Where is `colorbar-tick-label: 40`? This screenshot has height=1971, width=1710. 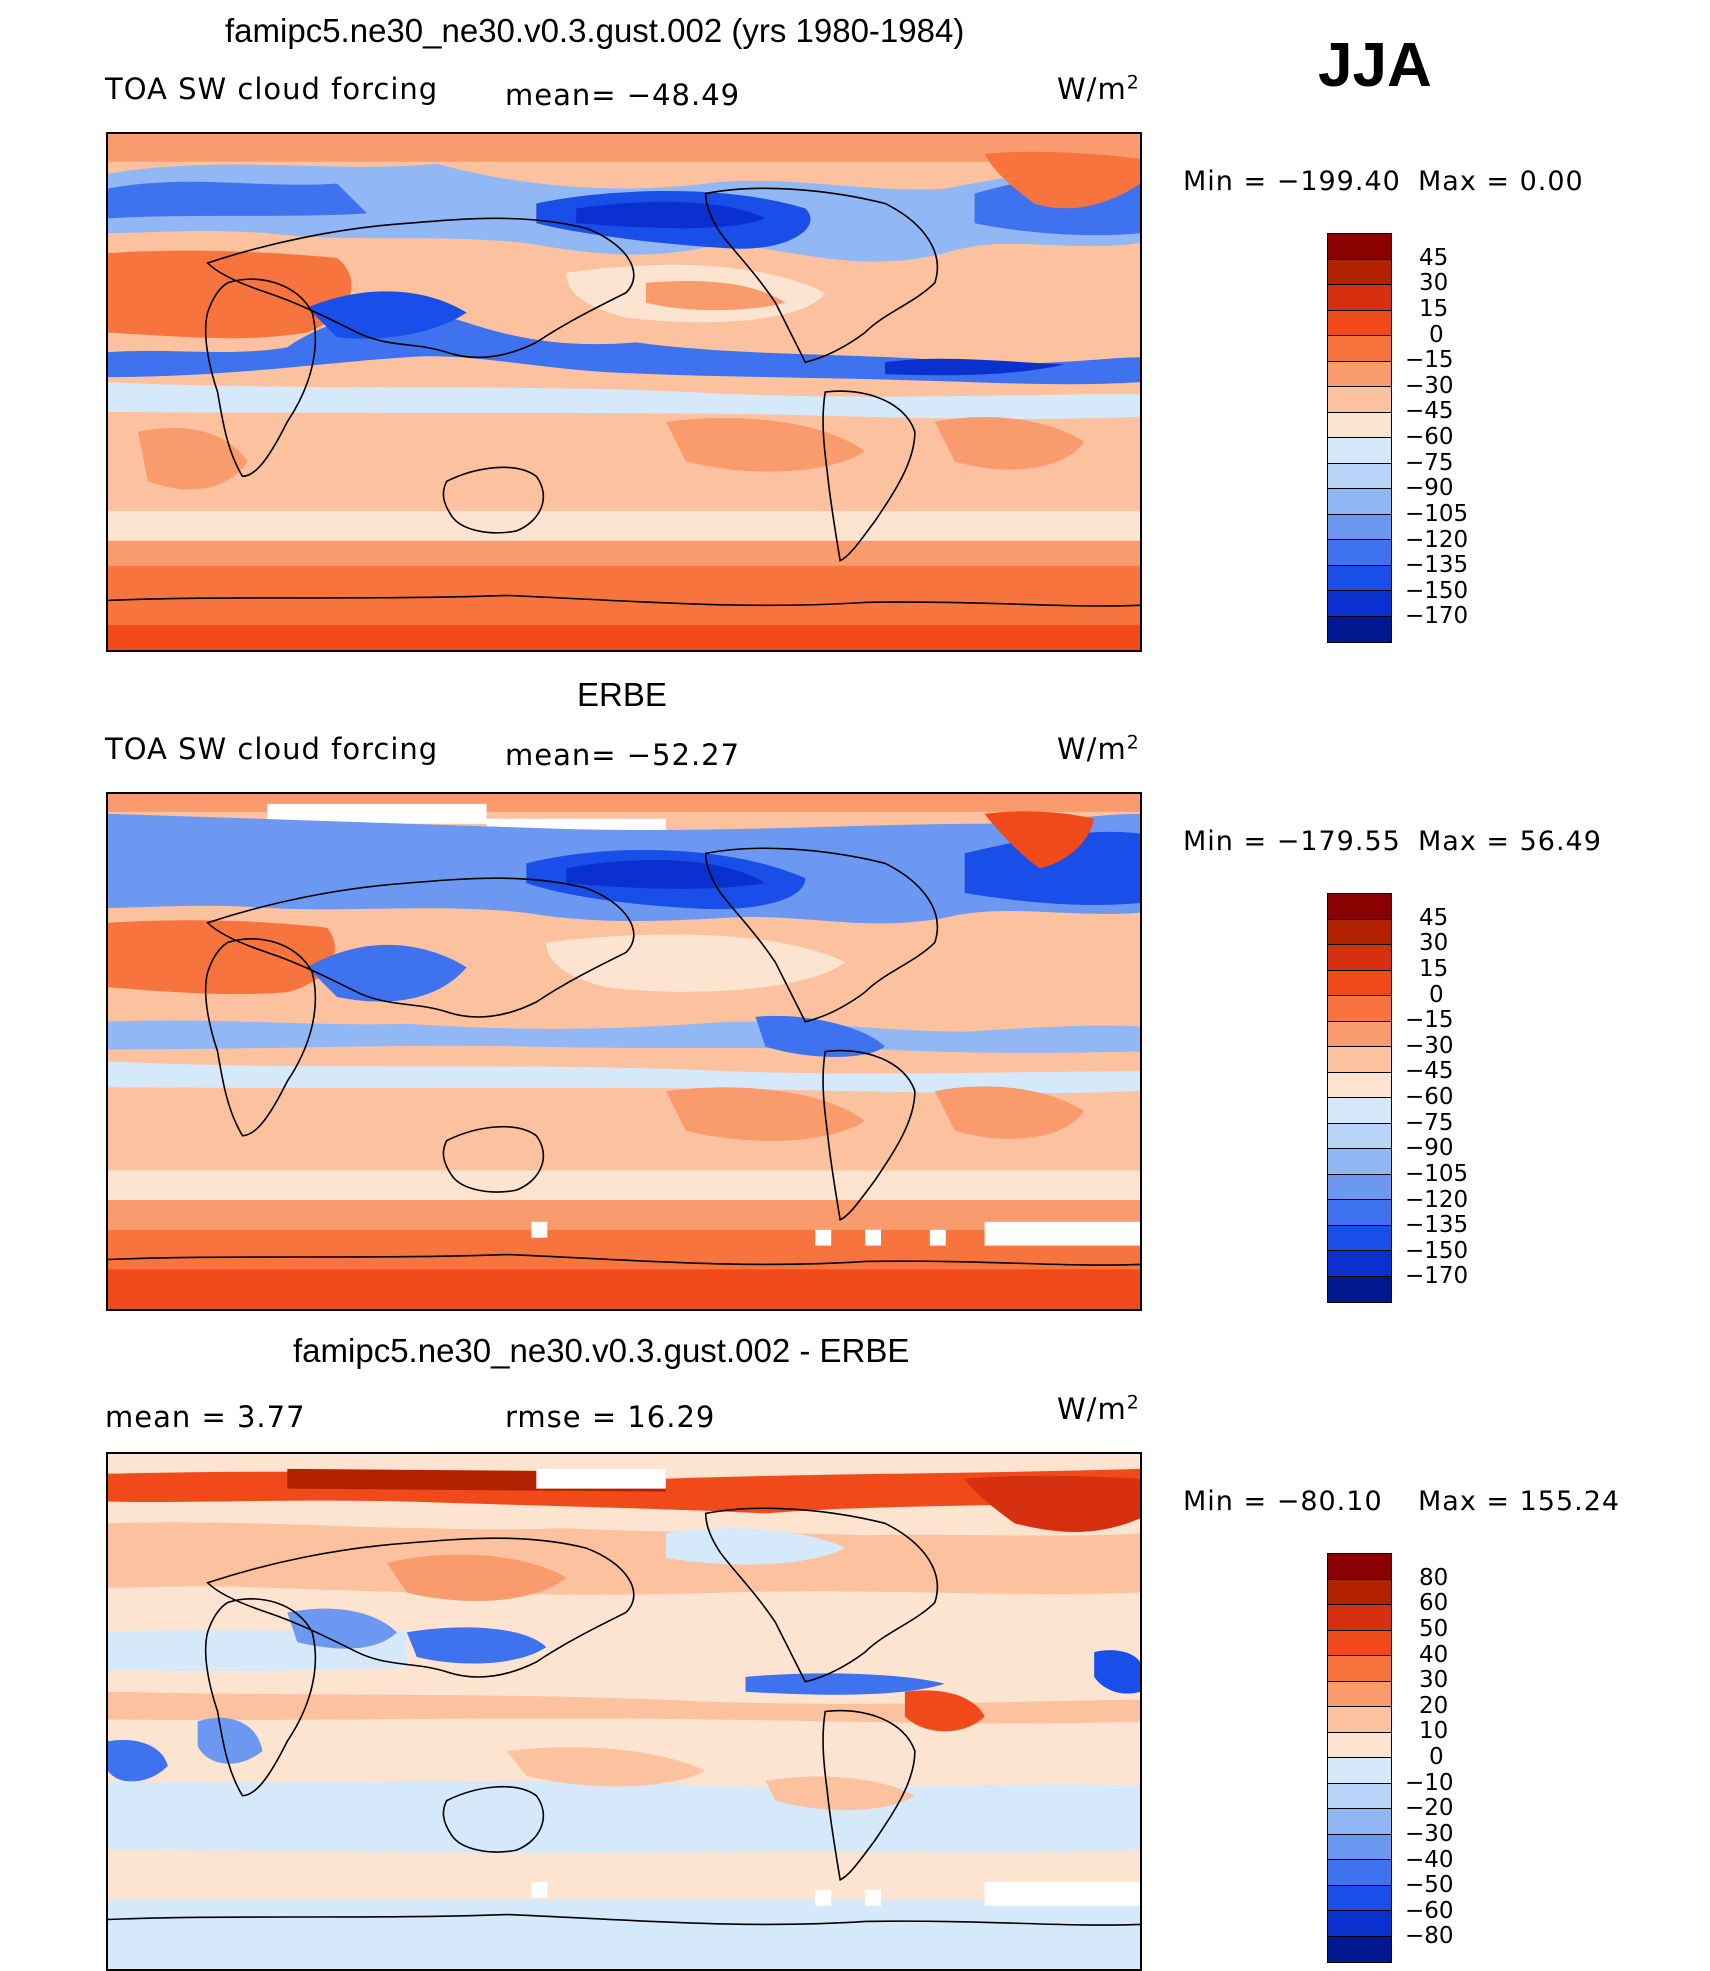
colorbar-tick-label: 40 is located at coordinates (1434, 1654).